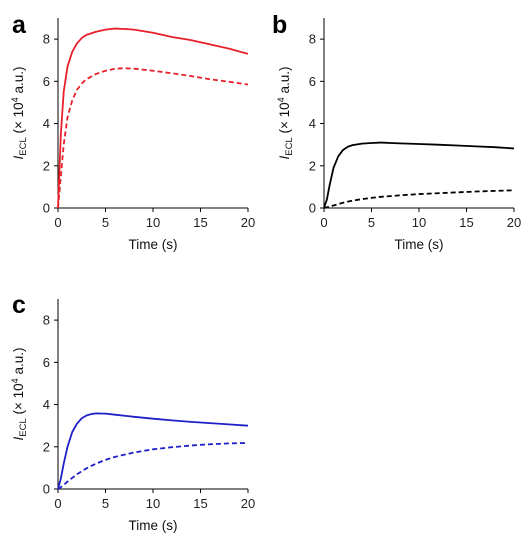 This screenshot has width=528, height=550. I want to click on panel-a-solid-line, so click(153, 118).